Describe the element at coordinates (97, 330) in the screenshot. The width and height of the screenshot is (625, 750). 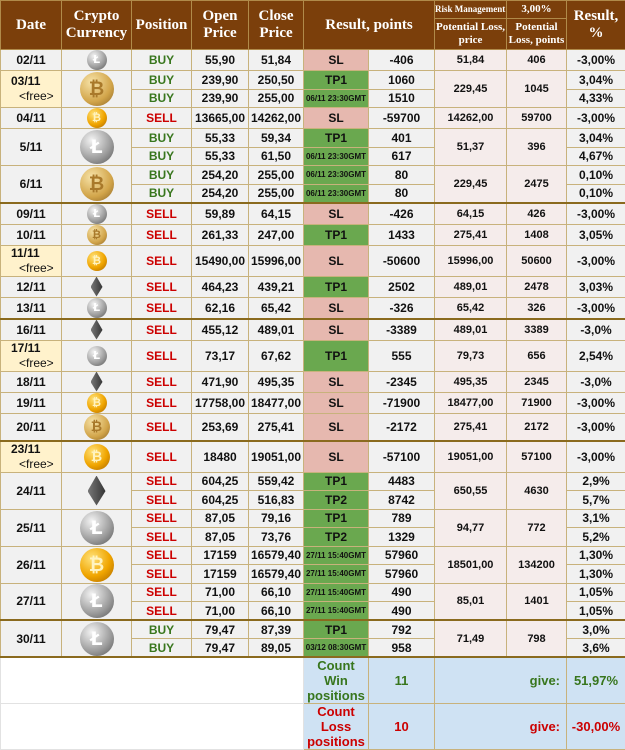
I see `ethereum-icon` at that location.